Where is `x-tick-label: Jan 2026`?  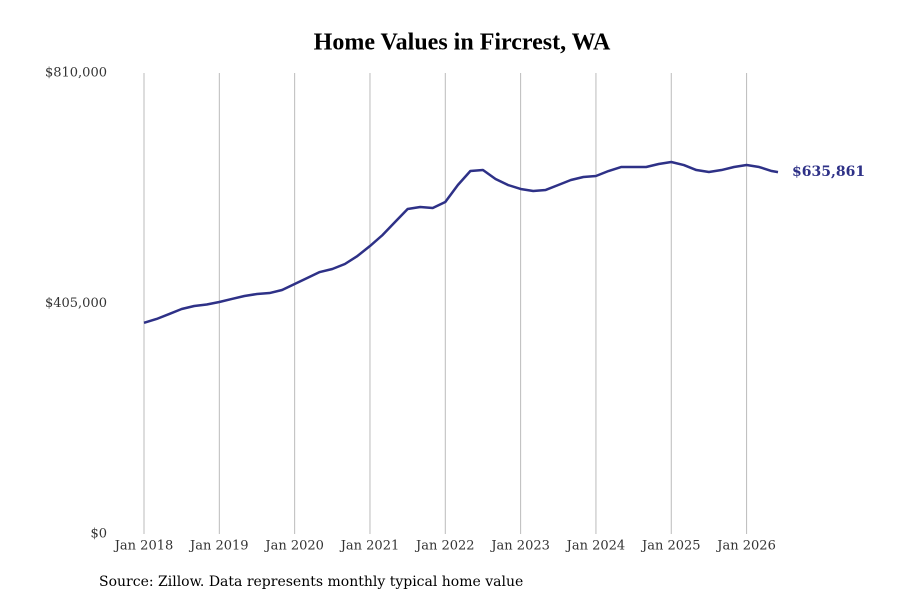
x-tick-label: Jan 2026 is located at coordinates (745, 546).